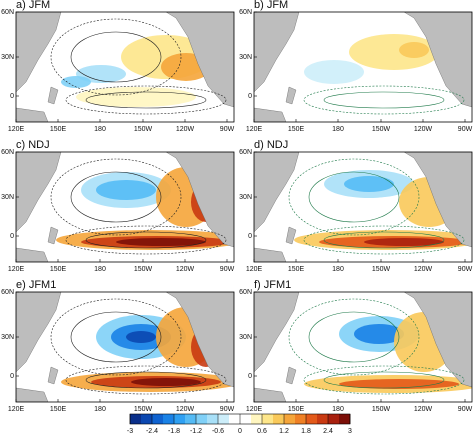 Image resolution: width=474 pixels, height=434 pixels. I want to click on panel-label: d) NDJ, so click(271, 145).